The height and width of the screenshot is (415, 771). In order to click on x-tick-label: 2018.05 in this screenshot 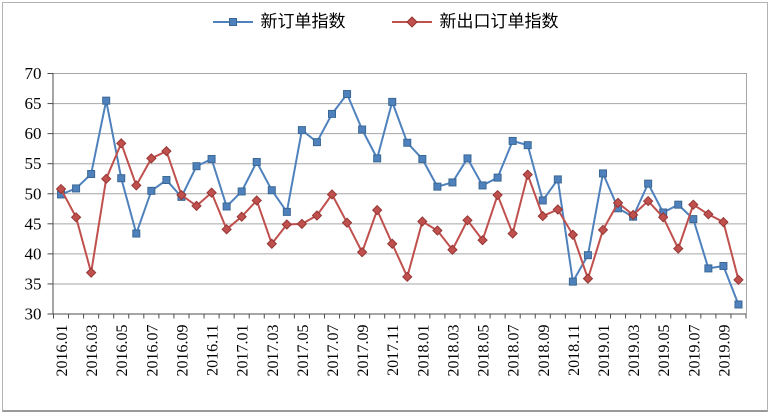, I will do `click(484, 351)`.